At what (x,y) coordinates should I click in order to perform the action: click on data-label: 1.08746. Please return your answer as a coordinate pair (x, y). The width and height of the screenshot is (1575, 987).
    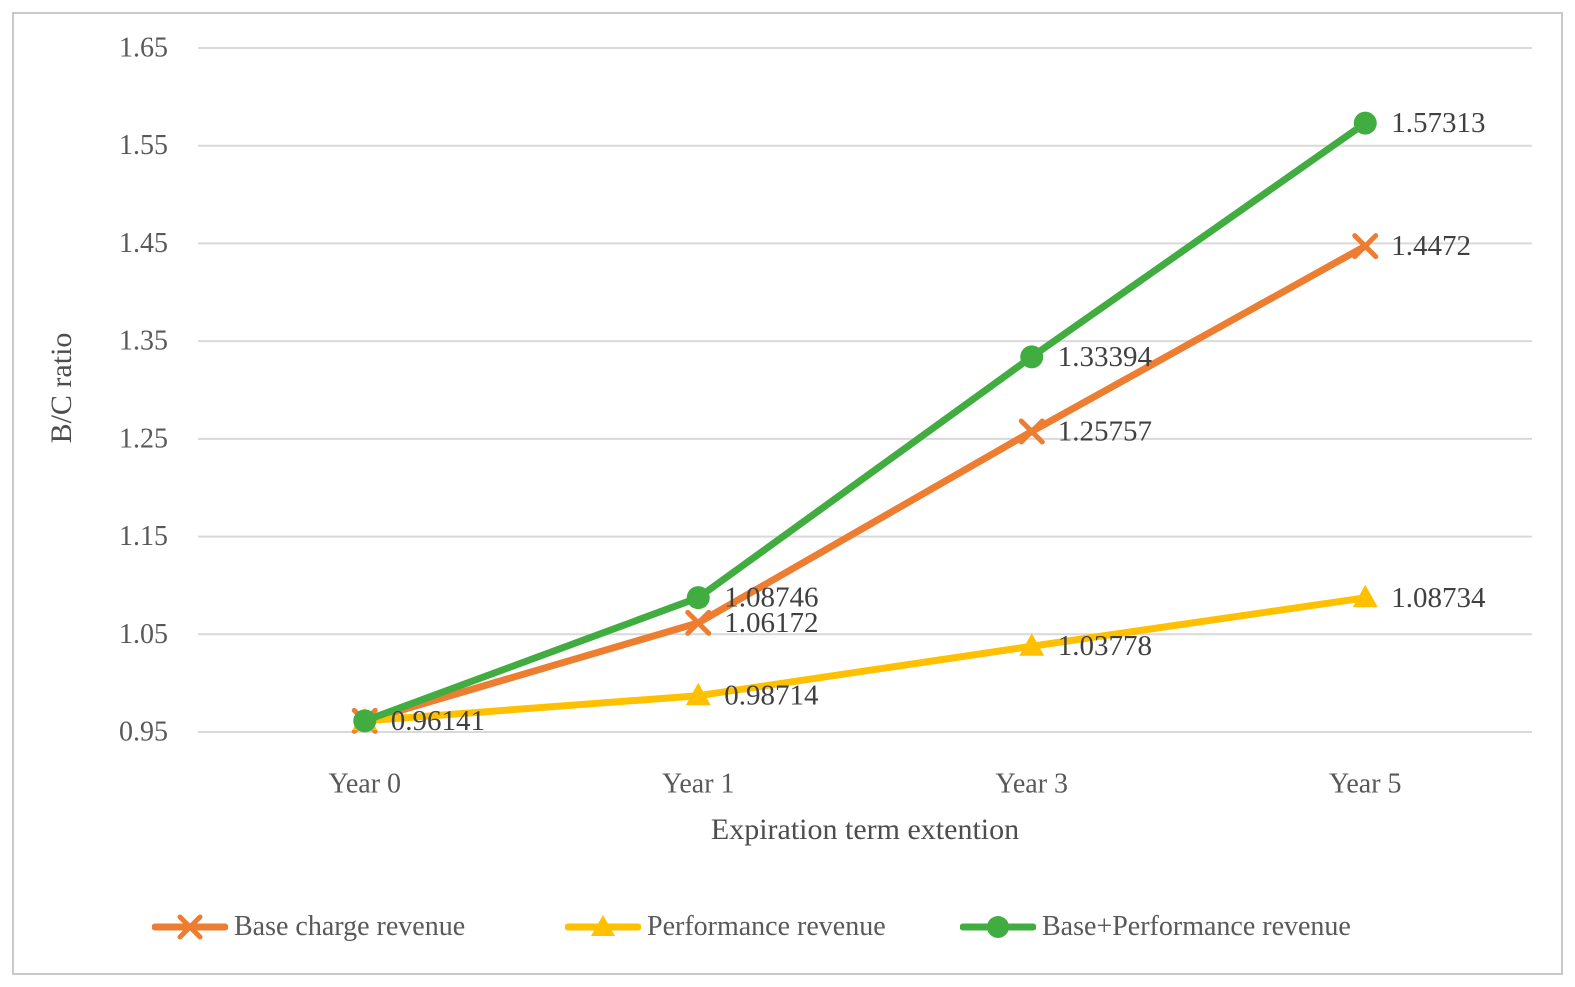
    Looking at the image, I should click on (771, 598).